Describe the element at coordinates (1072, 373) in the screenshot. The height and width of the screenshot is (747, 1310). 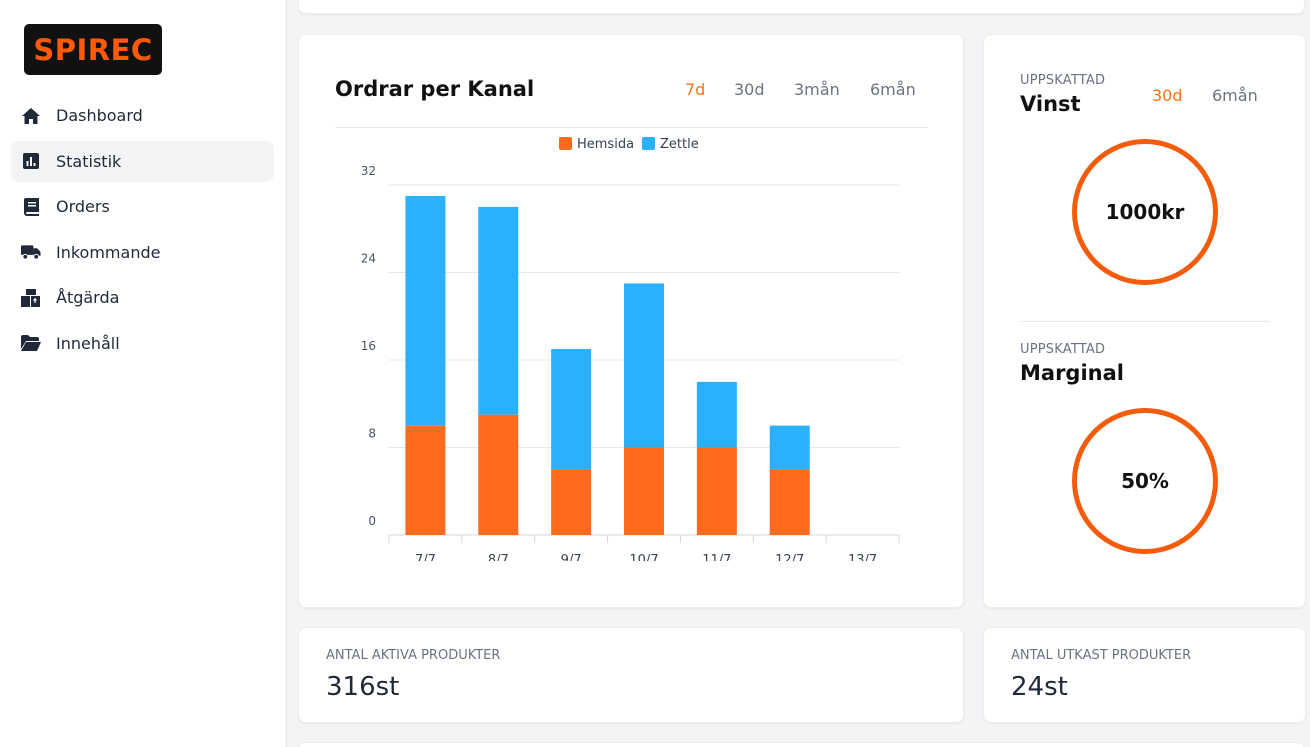
I see `margin-title: Marginal` at that location.